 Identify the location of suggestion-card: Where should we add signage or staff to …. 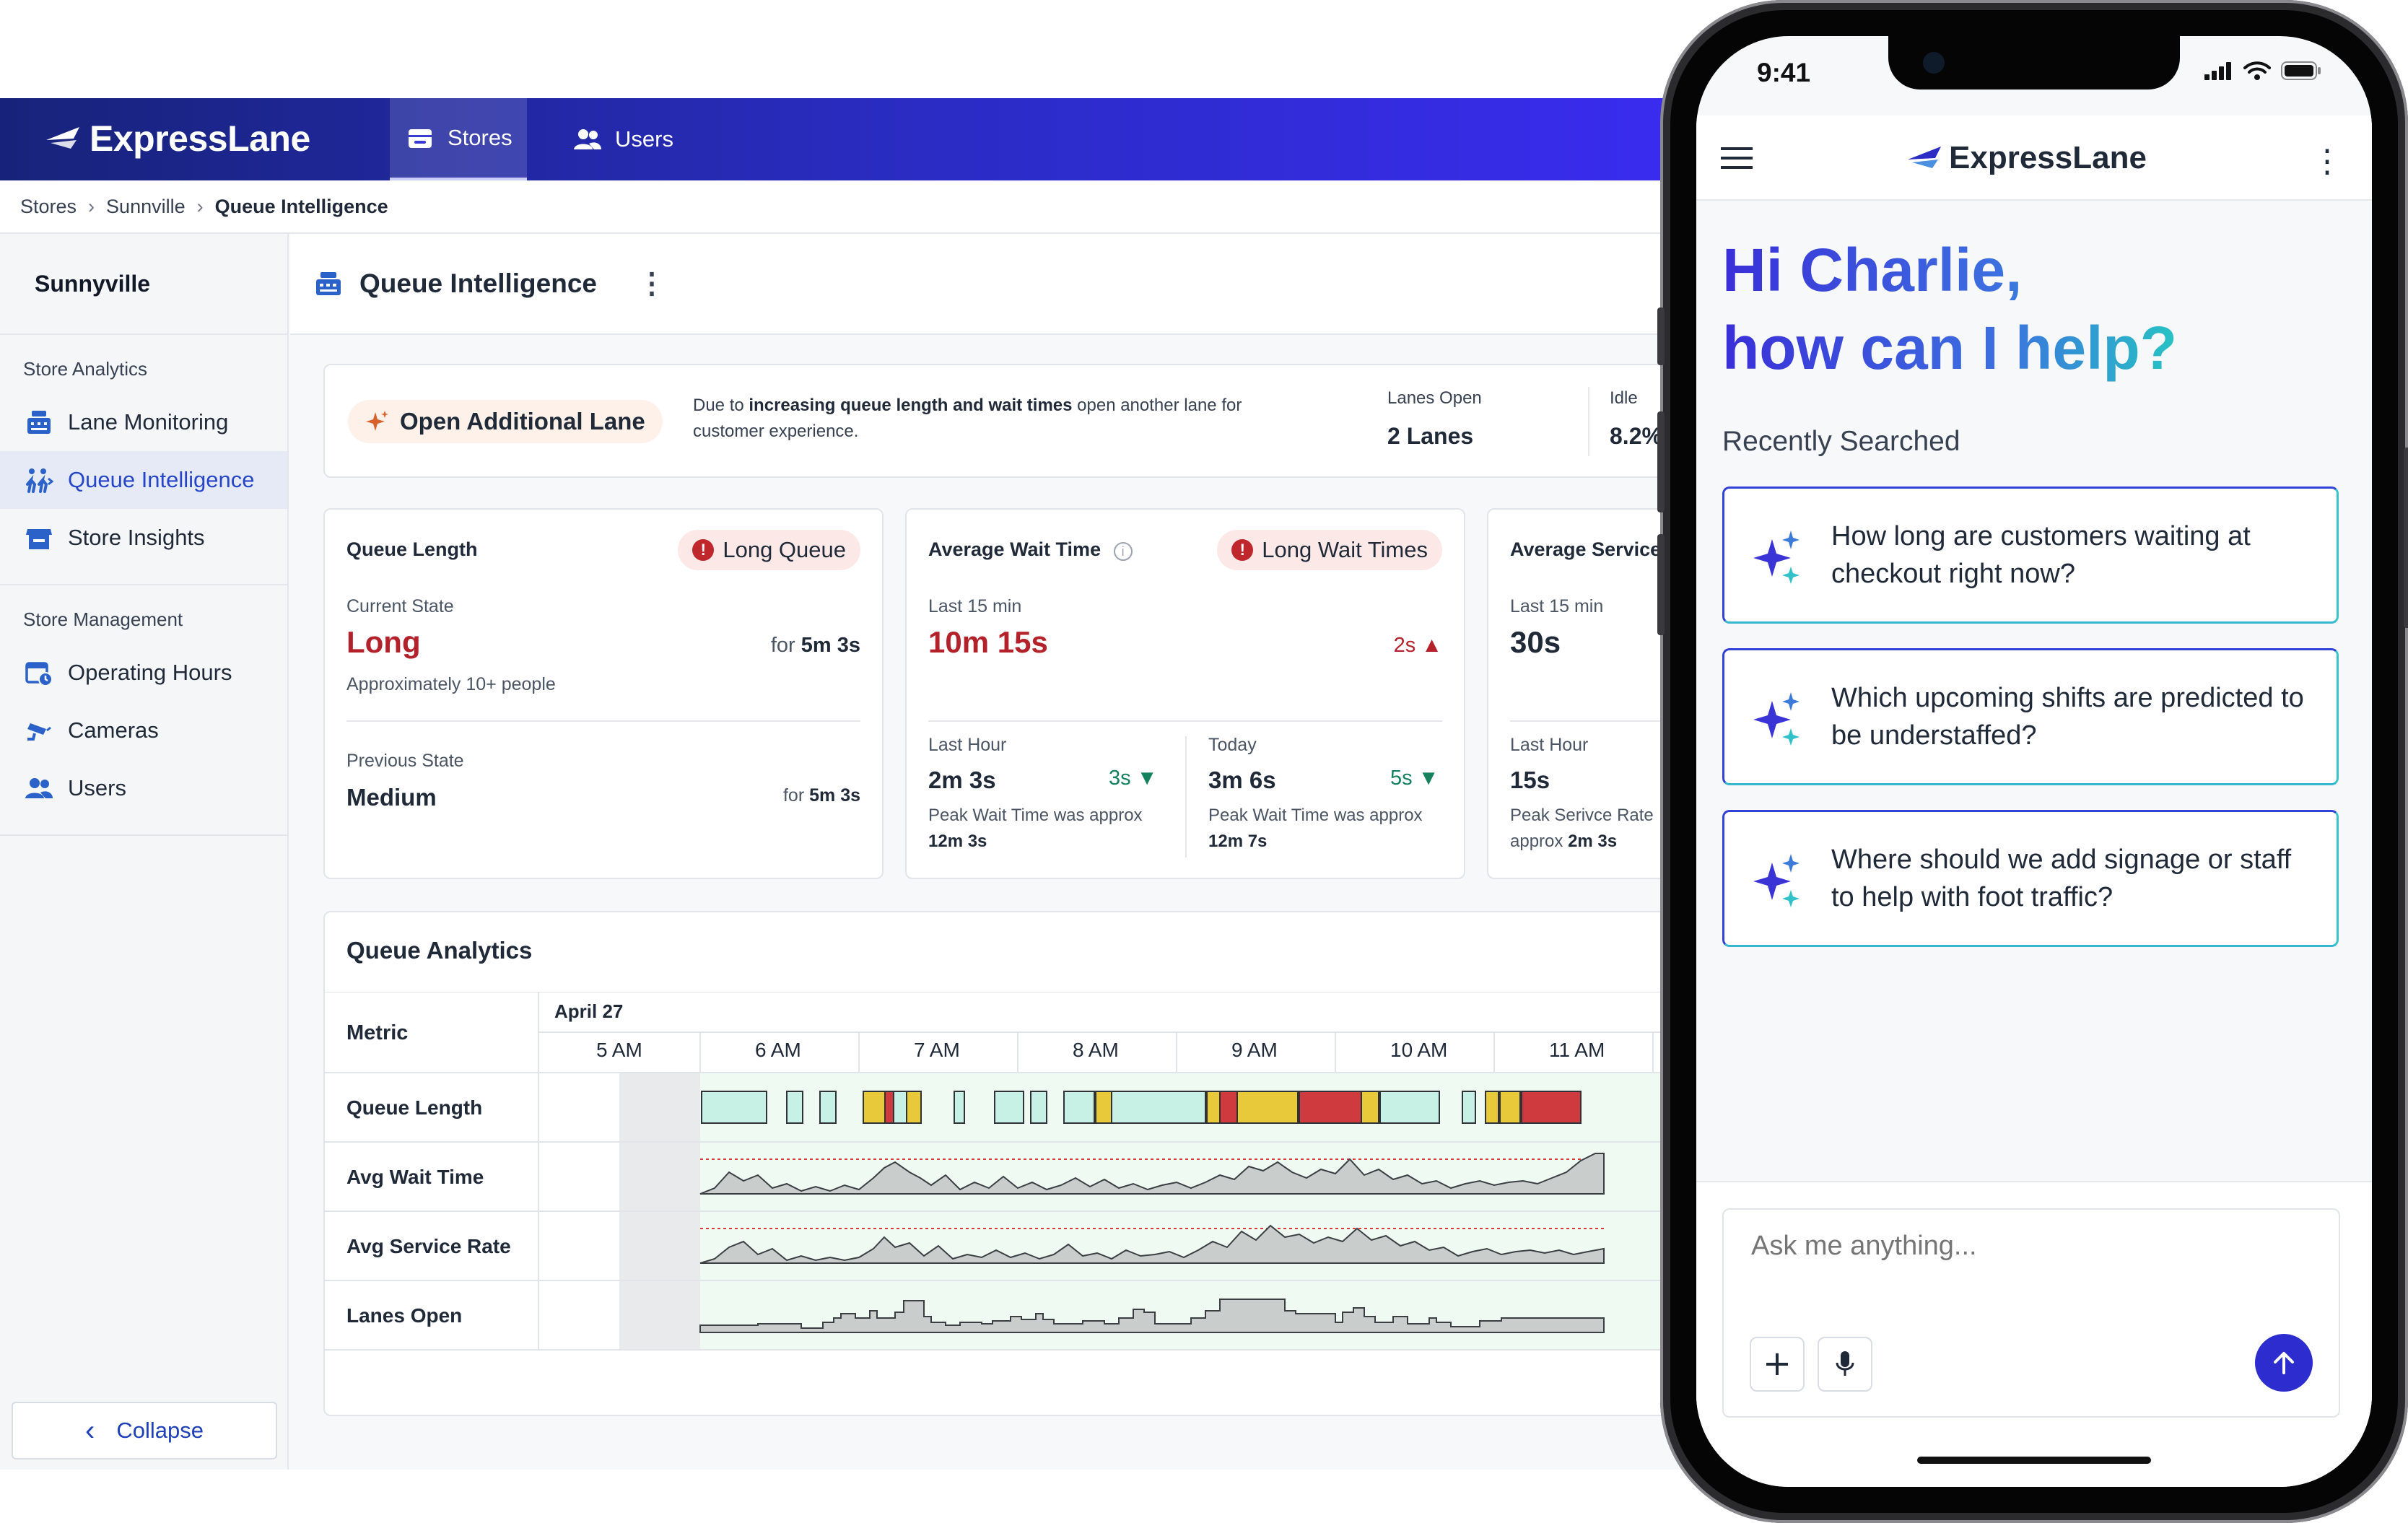
(2030, 878).